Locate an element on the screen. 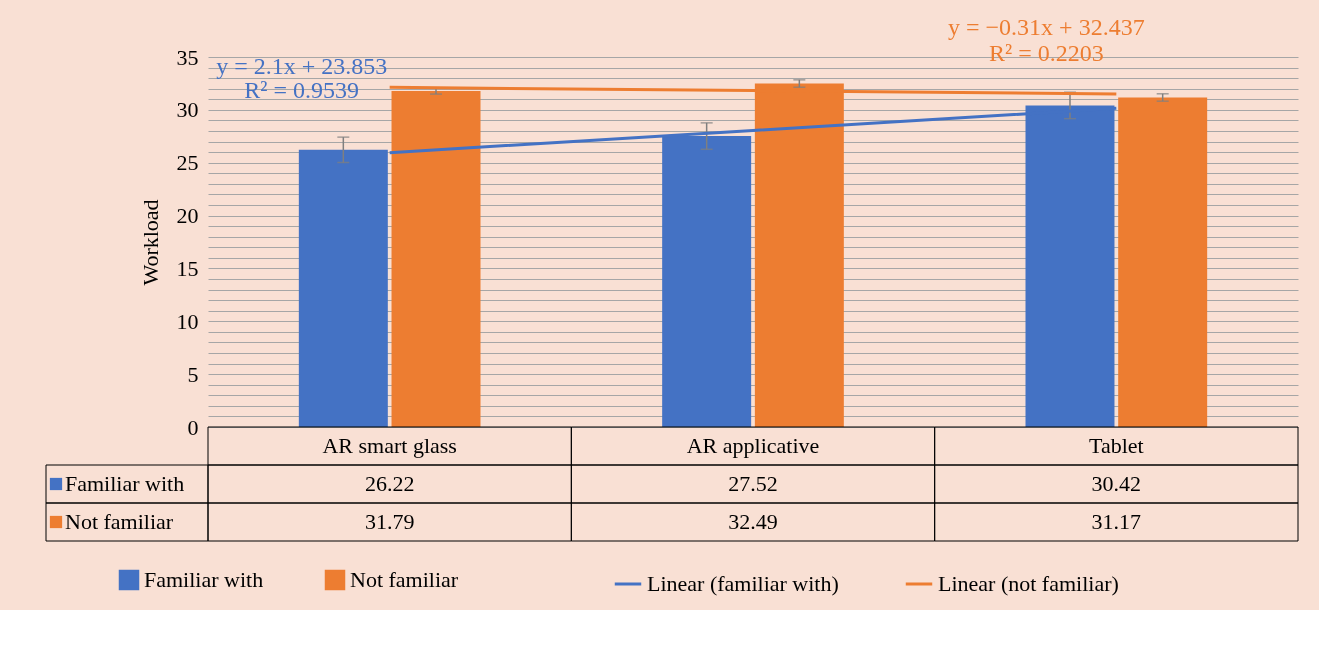  text: Not familiar is located at coordinates (119, 521).